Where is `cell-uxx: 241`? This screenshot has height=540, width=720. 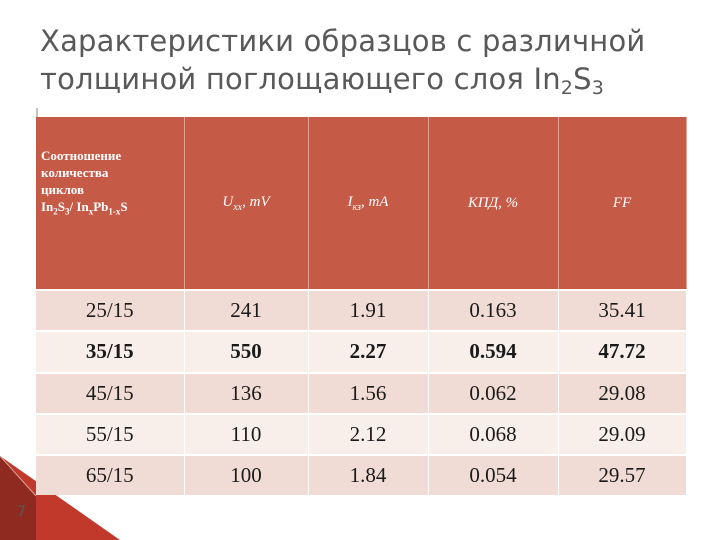 cell-uxx: 241 is located at coordinates (246, 310).